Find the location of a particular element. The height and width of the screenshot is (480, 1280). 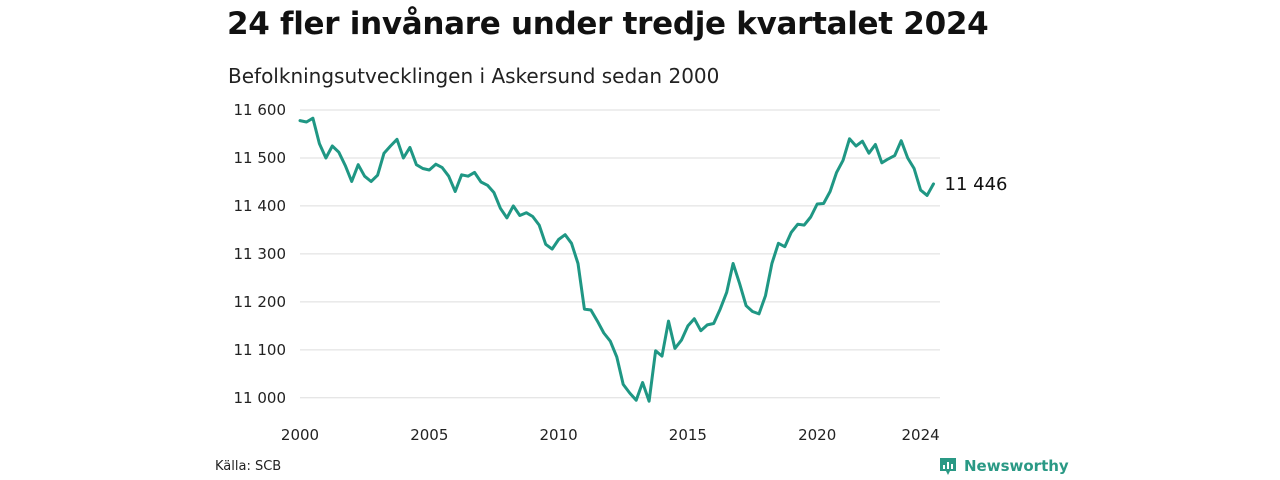

end-value-label: 11 446 is located at coordinates (976, 184).